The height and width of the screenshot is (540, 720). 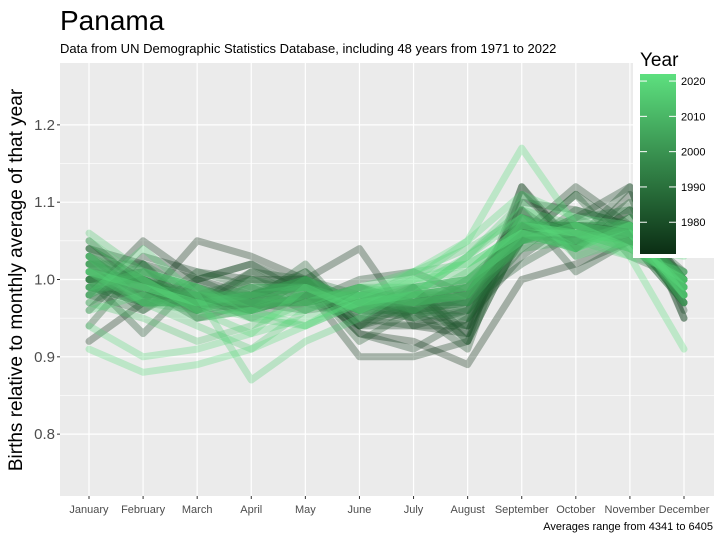 I want to click on legend-ticks: 1980 1990 2000 2010 2020, so click(x=672, y=152).